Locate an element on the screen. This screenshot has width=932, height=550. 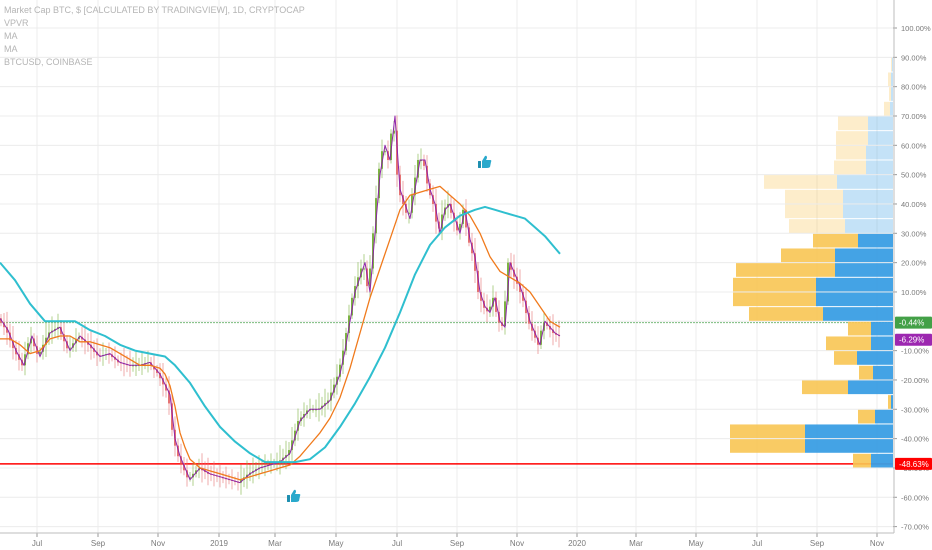
y-tick-label: -30.00% is located at coordinates (915, 409).